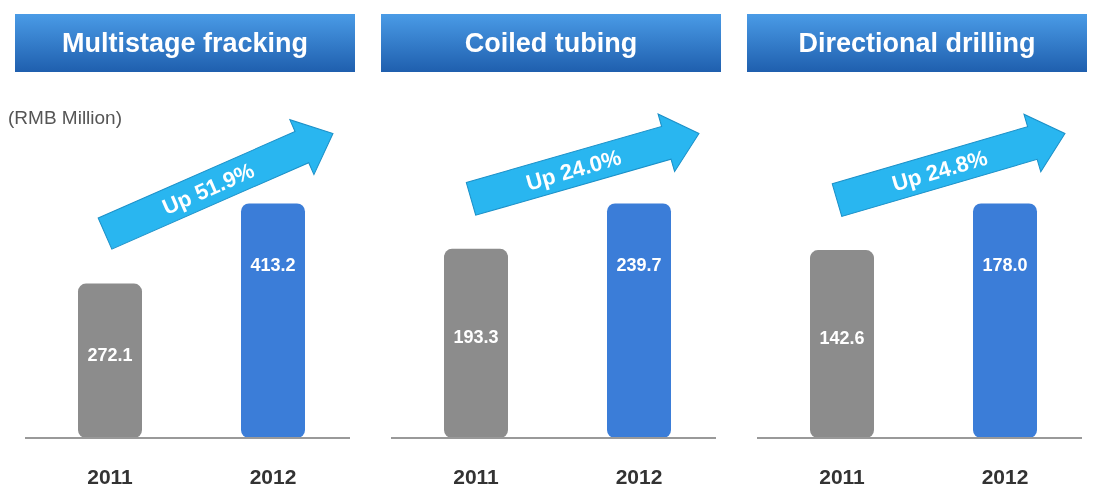 This screenshot has width=1098, height=492. What do you see at coordinates (1005, 264) in the screenshot?
I see `data-label: 178.0` at bounding box center [1005, 264].